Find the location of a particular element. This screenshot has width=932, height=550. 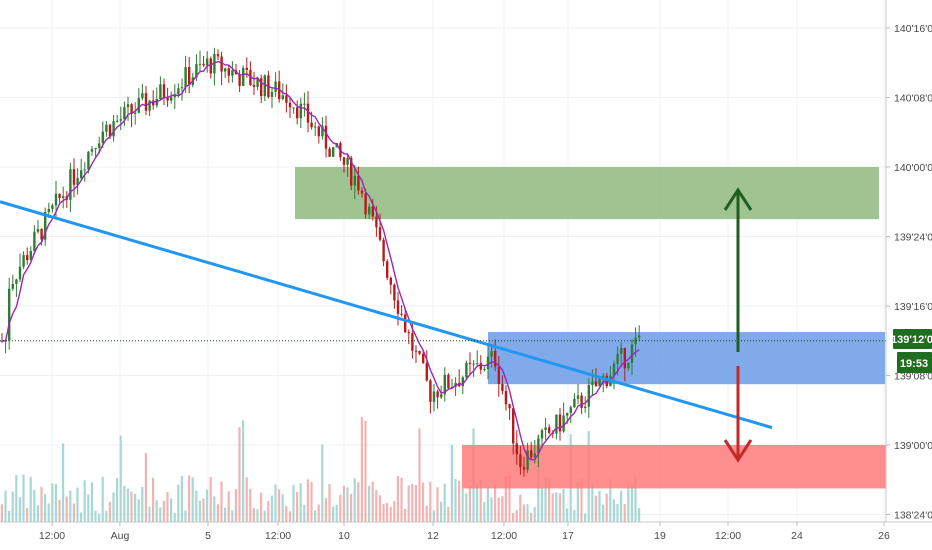

zone-support is located at coordinates (674, 467).